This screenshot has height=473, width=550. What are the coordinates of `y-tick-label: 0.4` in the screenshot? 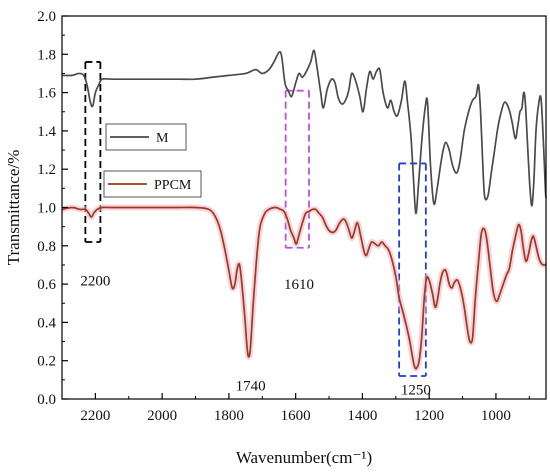 It's located at (46, 323).